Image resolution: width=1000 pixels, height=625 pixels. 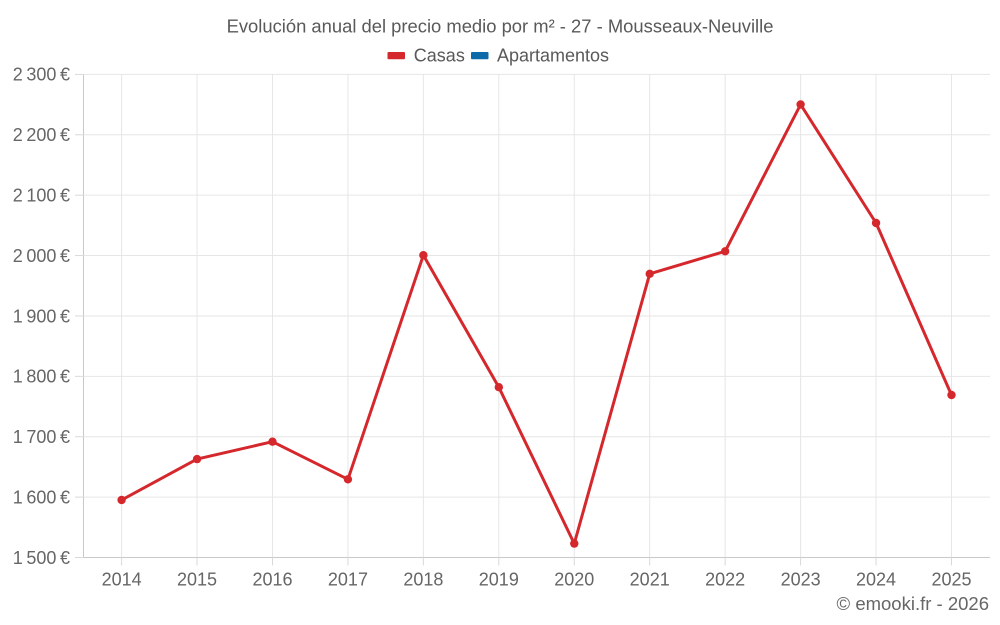 I want to click on svg-text: 2 200 €, so click(x=41, y=135).